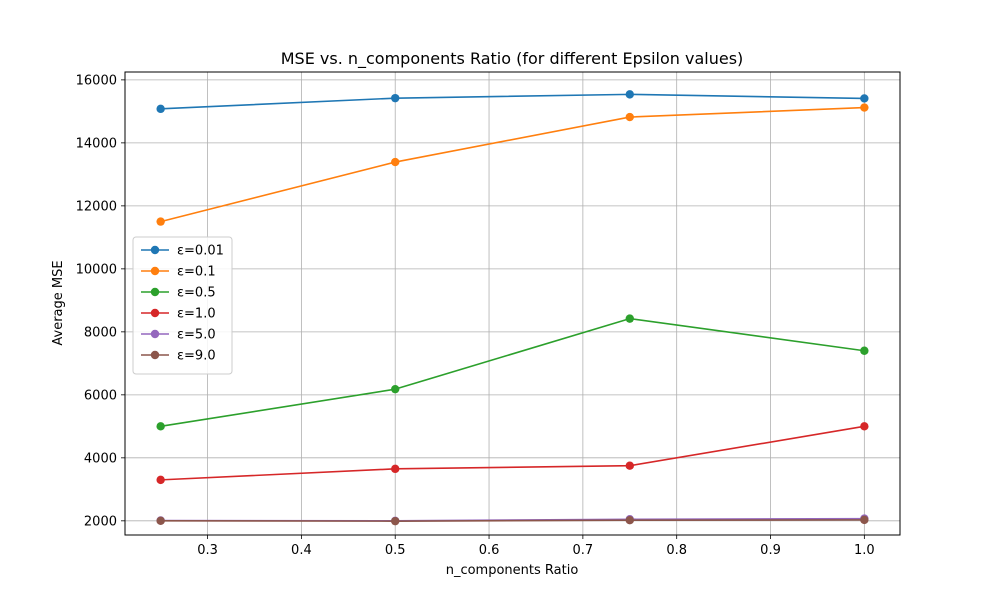 This screenshot has height=600, width=1000. What do you see at coordinates (196, 314) in the screenshot?
I see `legend-label: ε=1.0` at bounding box center [196, 314].